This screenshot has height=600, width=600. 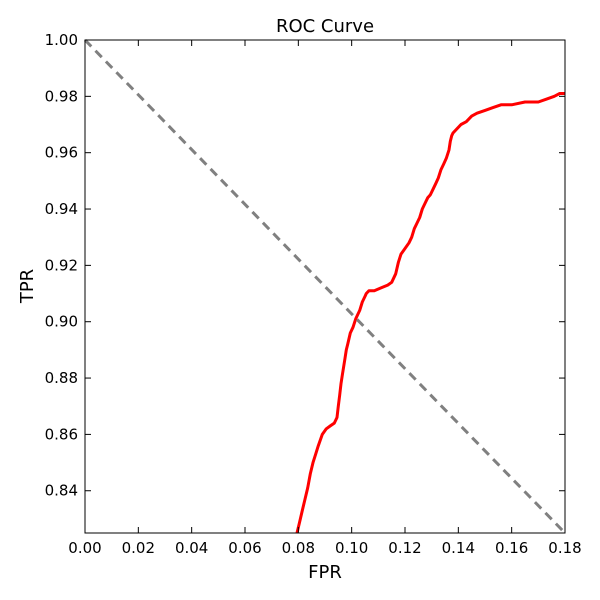 I want to click on y-tick-label: 1.00, so click(x=61, y=40).